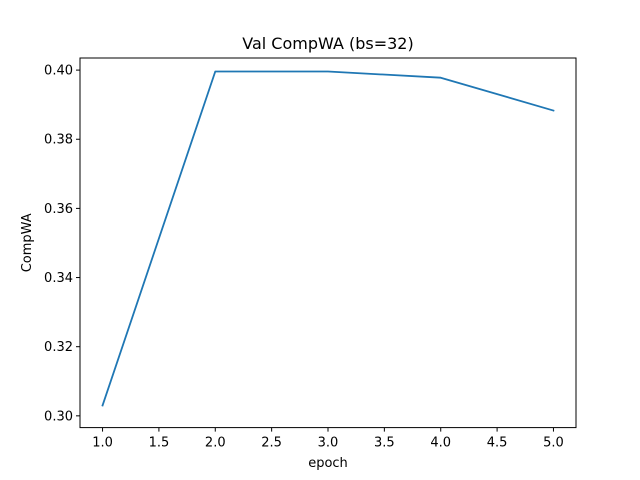  What do you see at coordinates (27, 242) in the screenshot?
I see `y-axis-label: CompWA` at bounding box center [27, 242].